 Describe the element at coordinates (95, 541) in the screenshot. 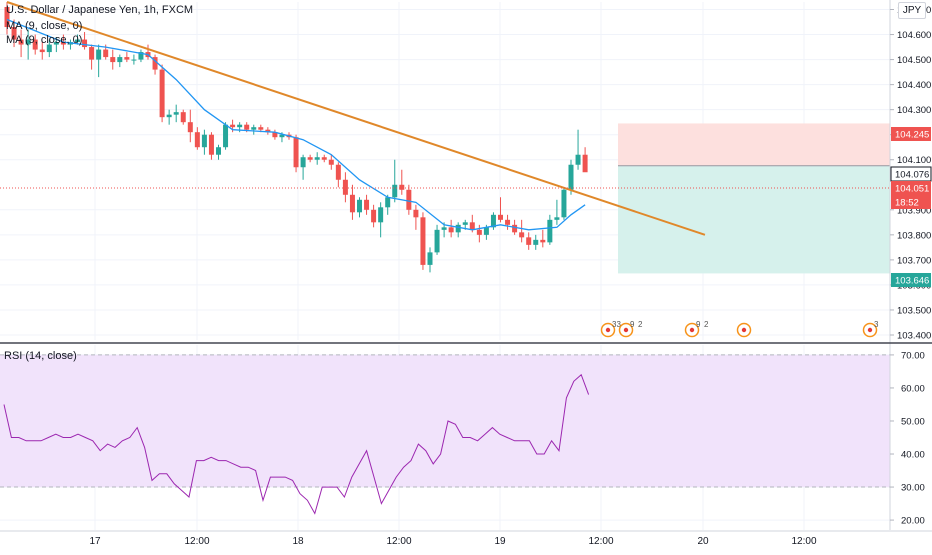

I see `time-tick-label: 17` at that location.